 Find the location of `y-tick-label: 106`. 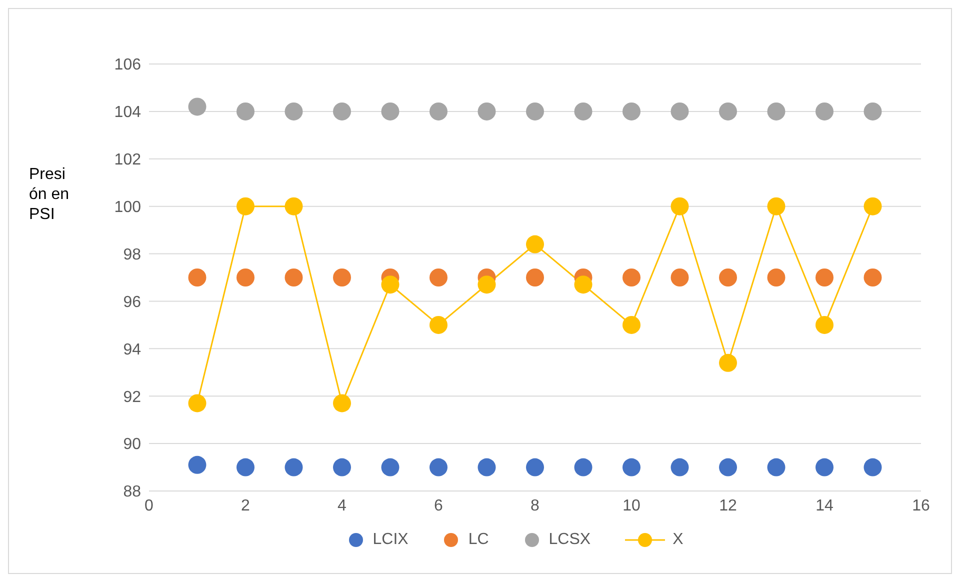

y-tick-label: 106 is located at coordinates (128, 65).